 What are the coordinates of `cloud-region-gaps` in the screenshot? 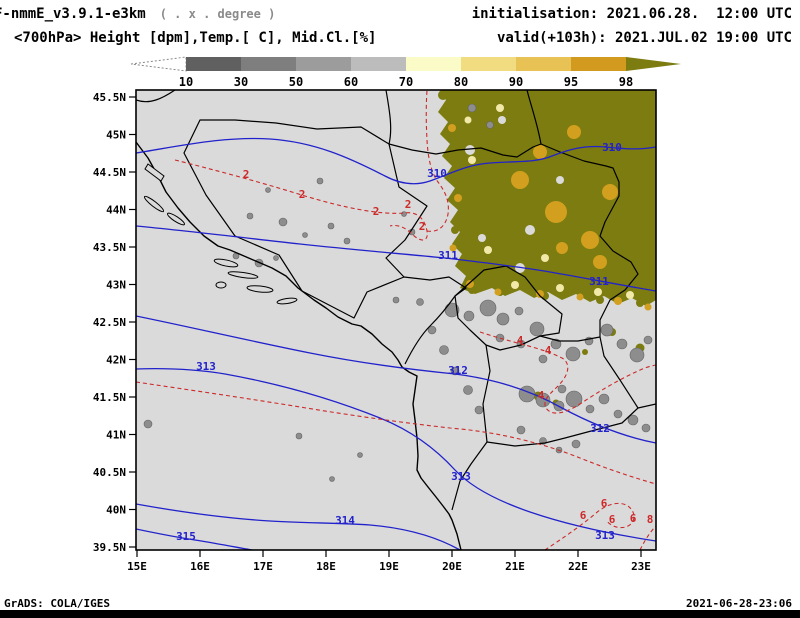 It's located at (514, 194).